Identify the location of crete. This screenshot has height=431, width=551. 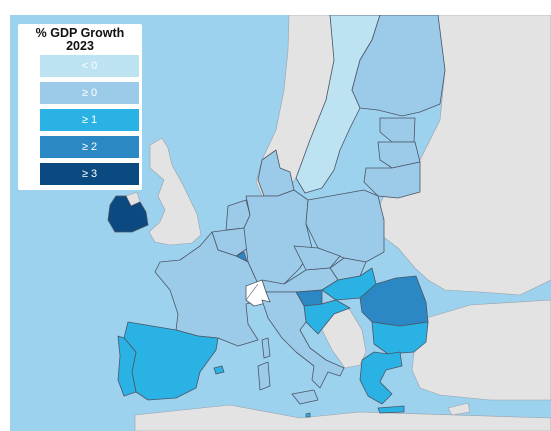
(391, 409).